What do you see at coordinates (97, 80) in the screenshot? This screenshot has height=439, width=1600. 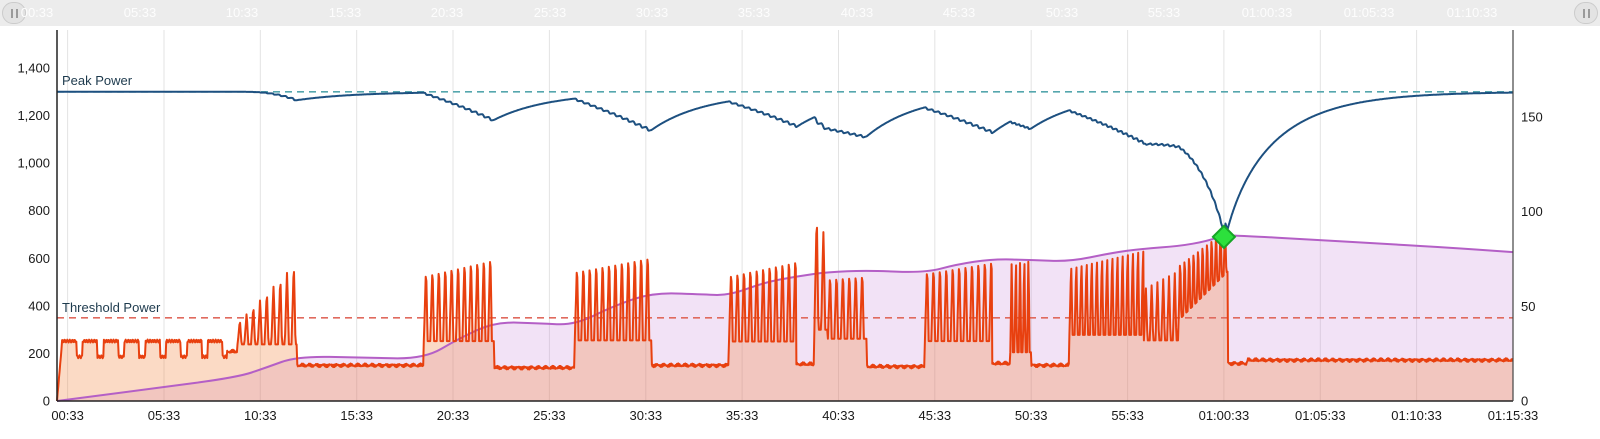 I see `peak-power-label: Peak Power` at bounding box center [97, 80].